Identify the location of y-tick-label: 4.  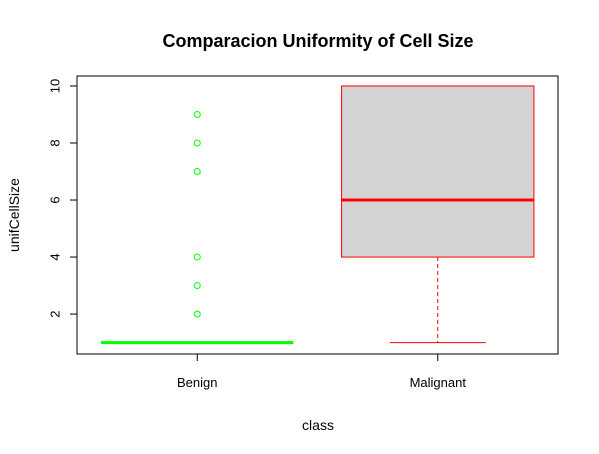
(55, 256).